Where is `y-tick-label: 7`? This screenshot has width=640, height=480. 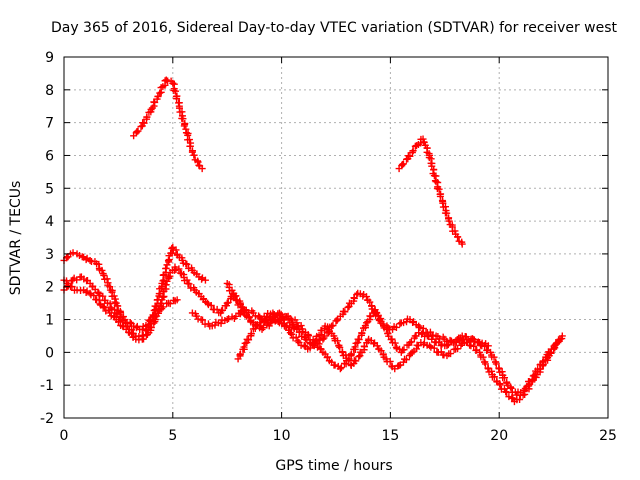 y-tick-label: 7 is located at coordinates (49, 124).